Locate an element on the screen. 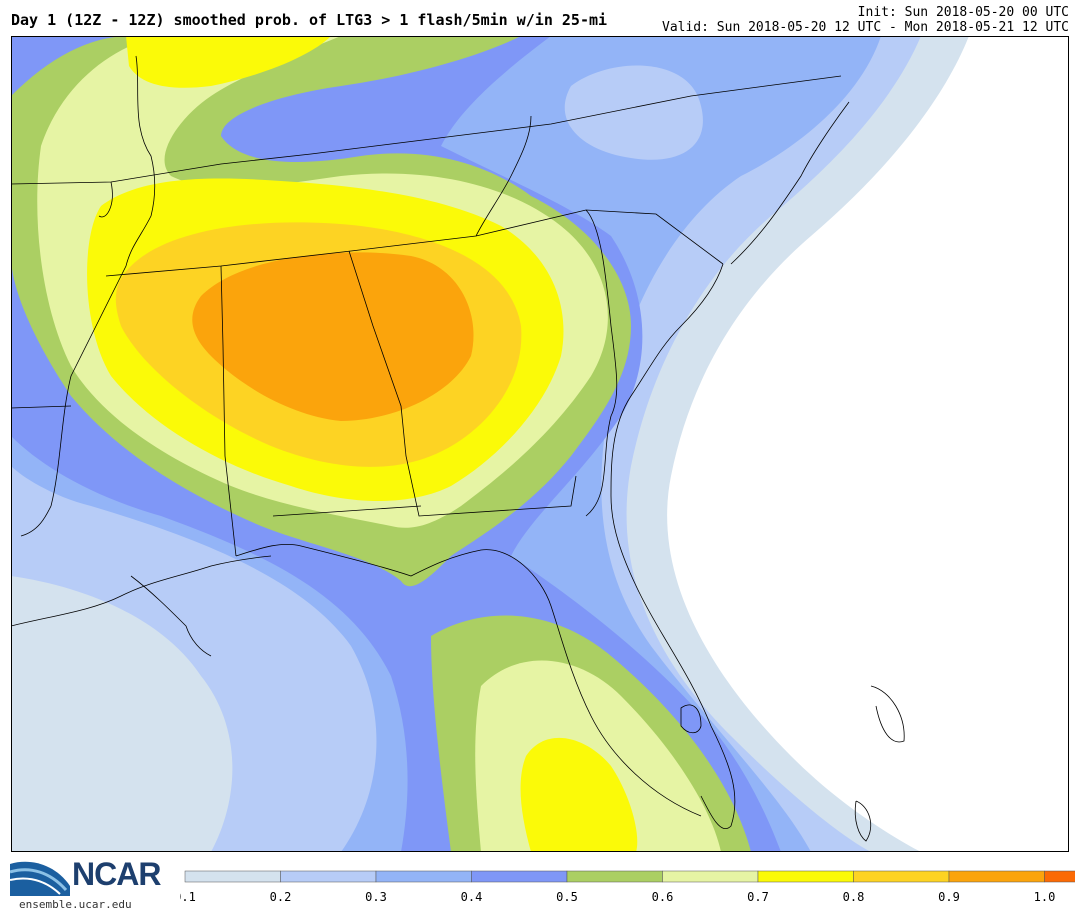  colorbar-label: 0.7 is located at coordinates (758, 897).